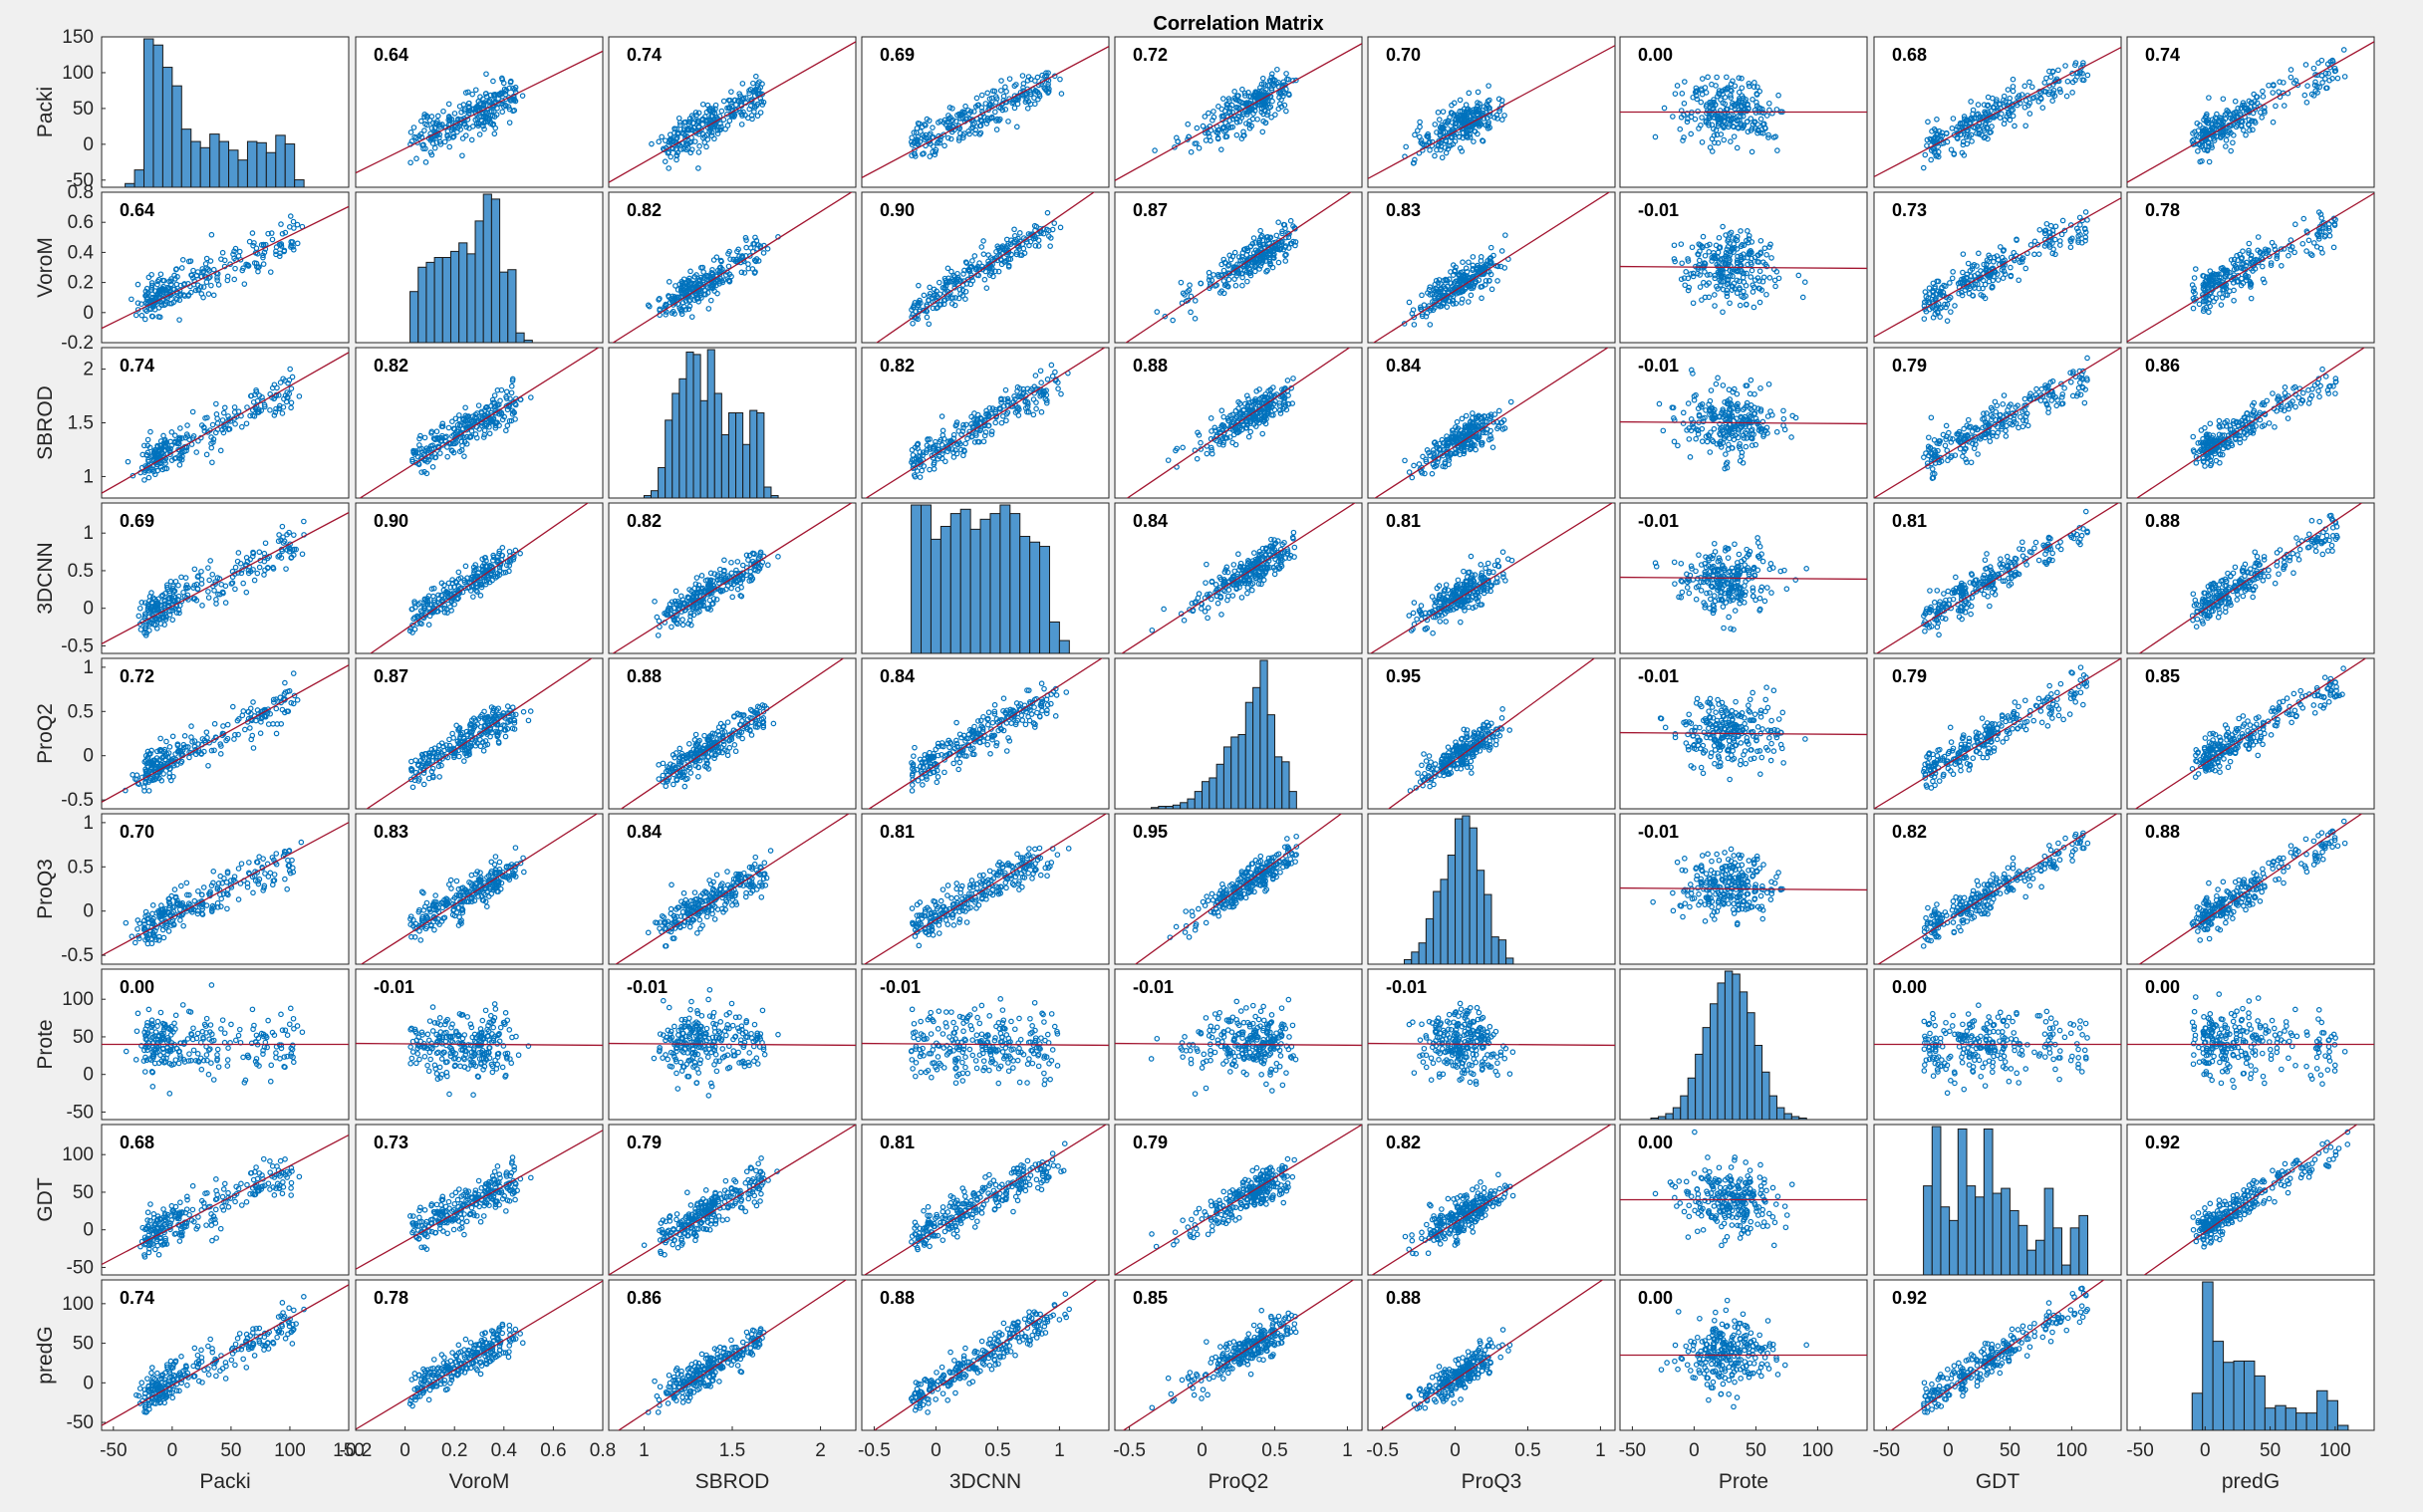 Image resolution: width=2423 pixels, height=1512 pixels. Describe the element at coordinates (2162, 210) in the screenshot. I see `correlation-coefficient: 0.78` at that location.